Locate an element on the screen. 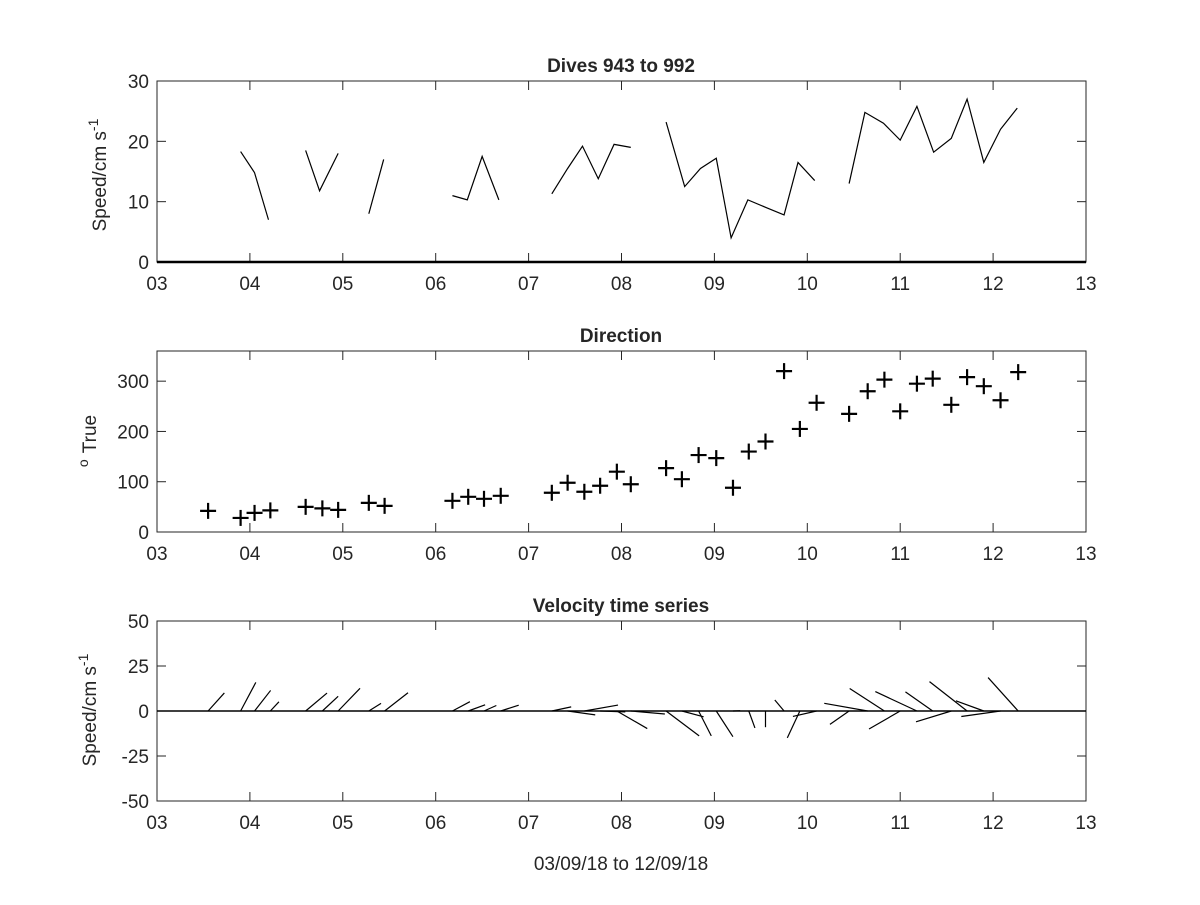  velocity-y-tick-label: -50 is located at coordinates (135, 802).